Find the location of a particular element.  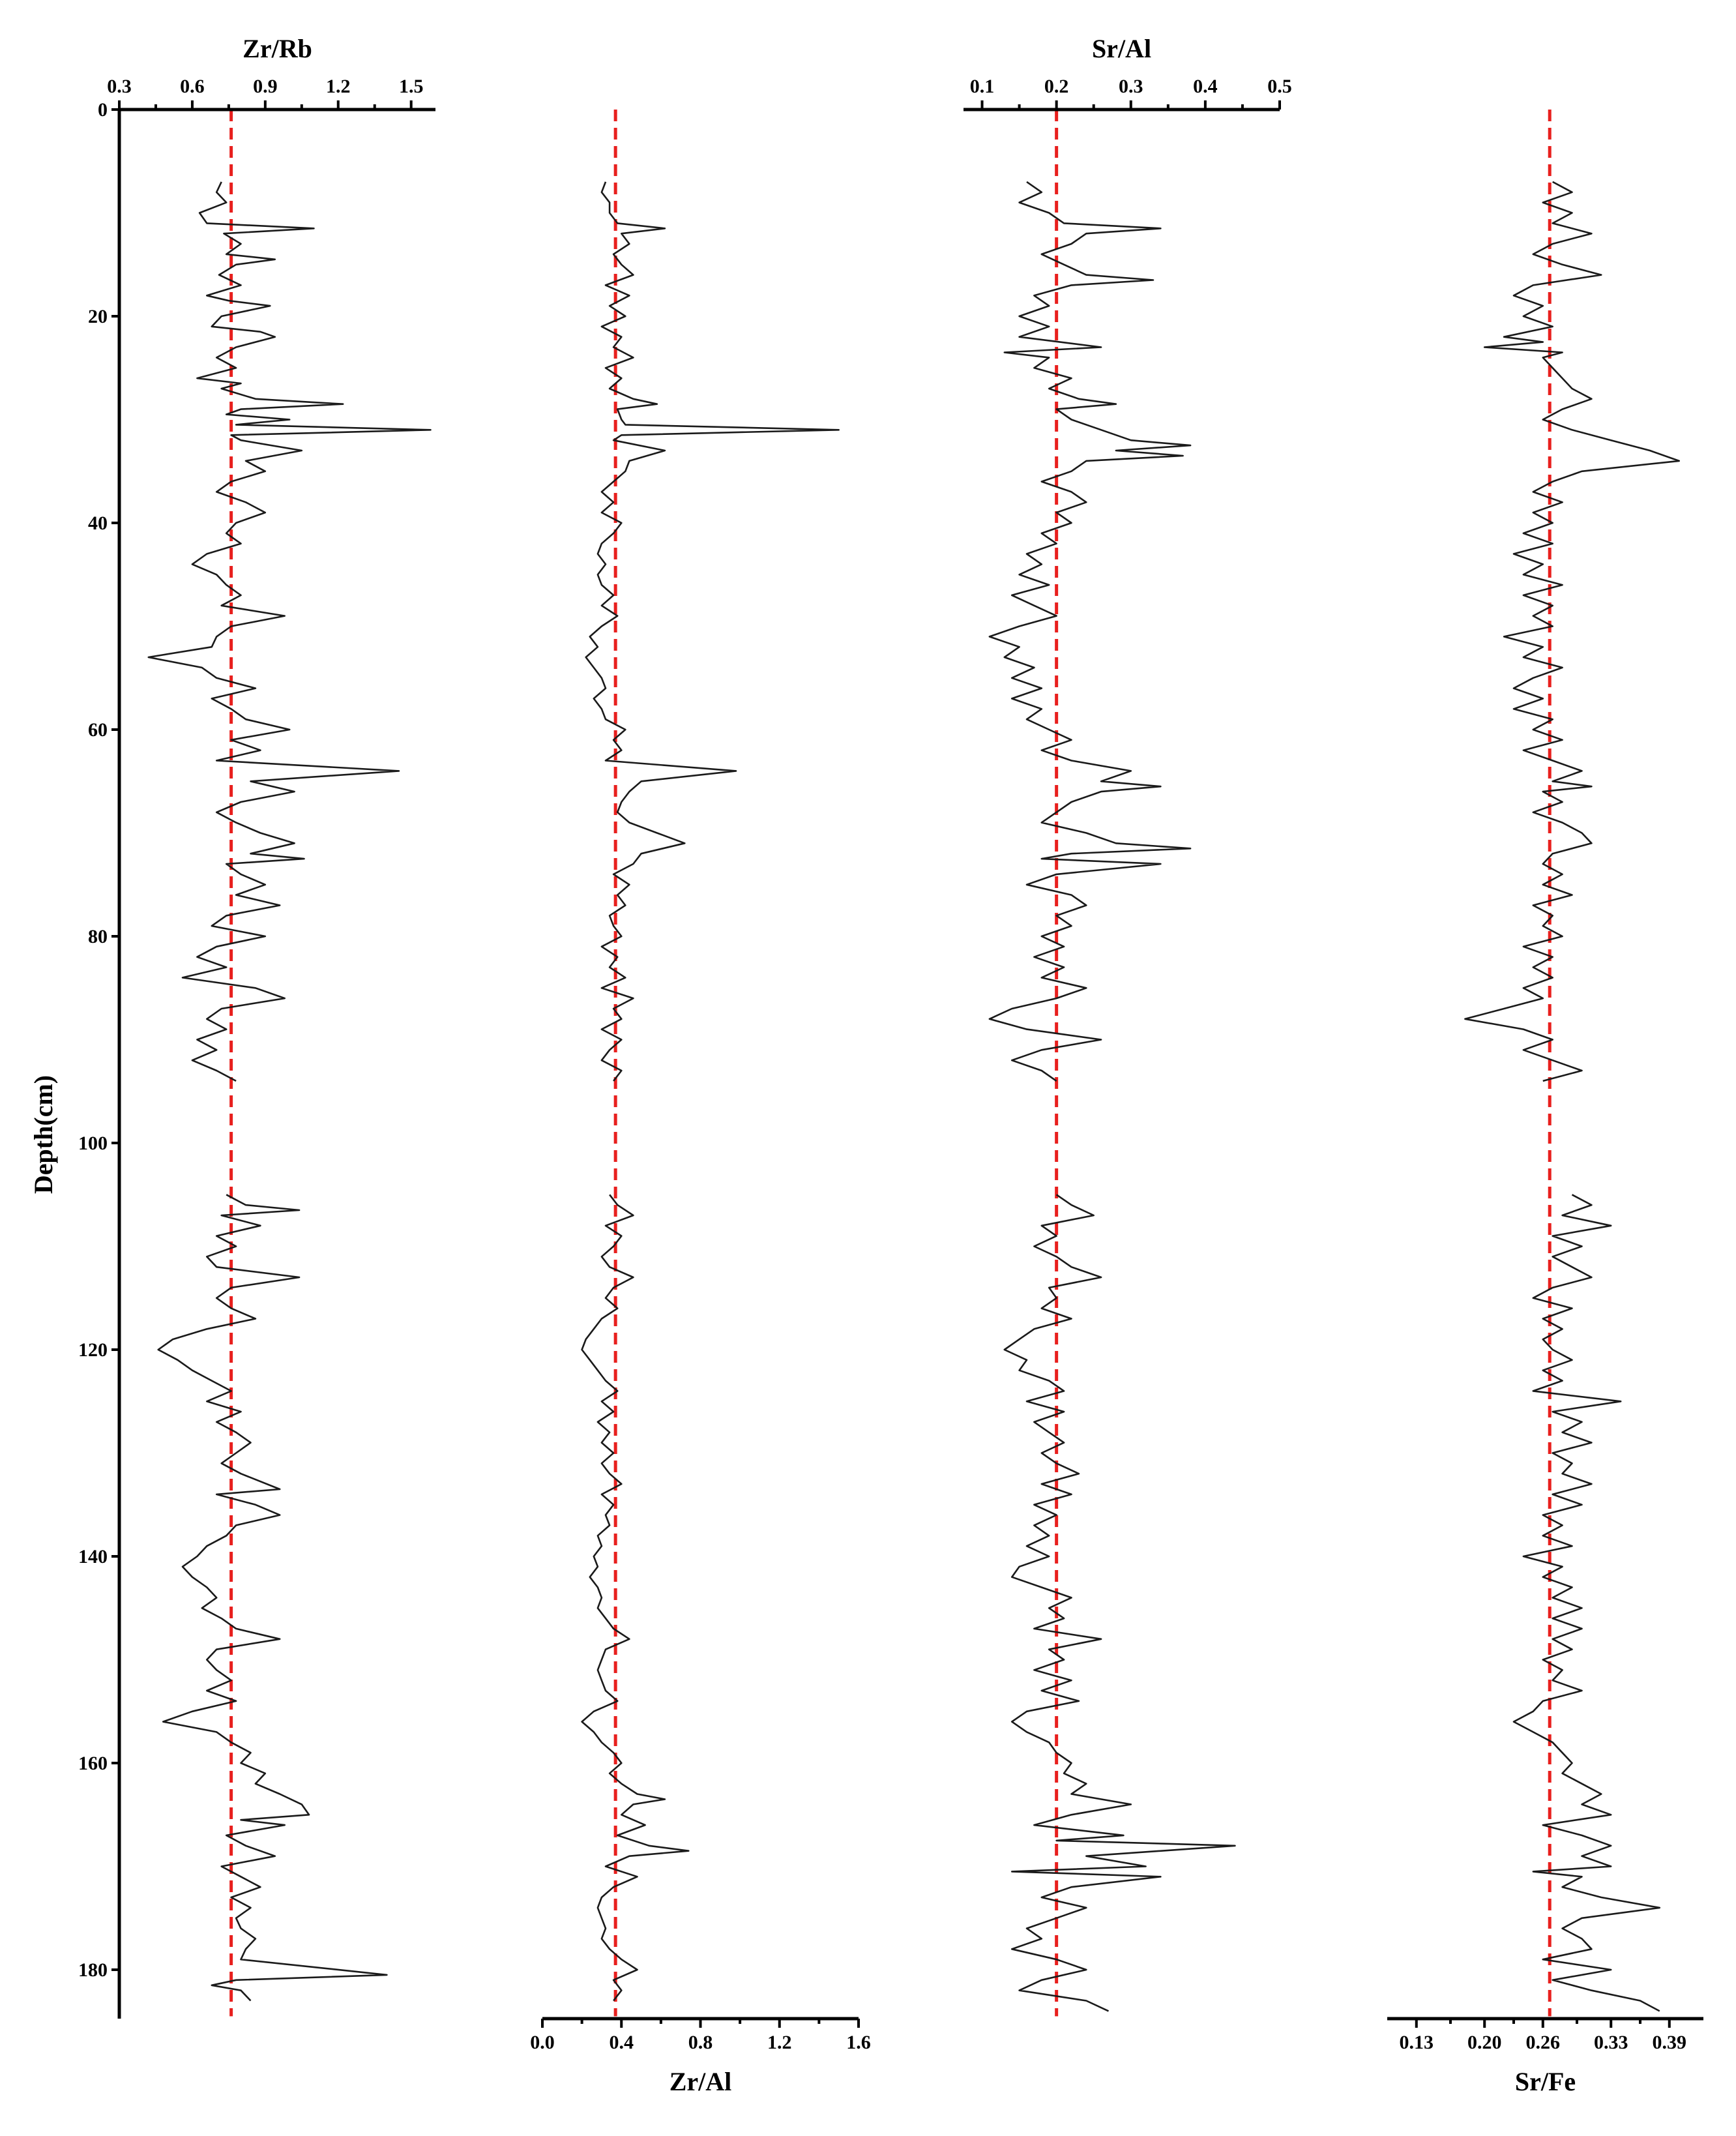

y-tick-label-60: 60 is located at coordinates (98, 730).